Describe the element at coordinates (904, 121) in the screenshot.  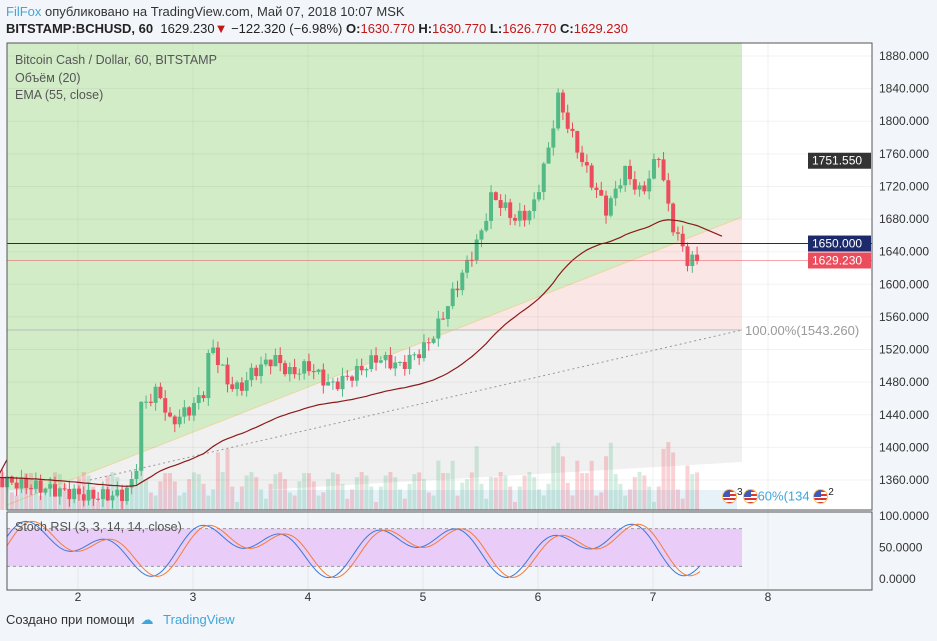
I see `y-tick: 1800.000` at that location.